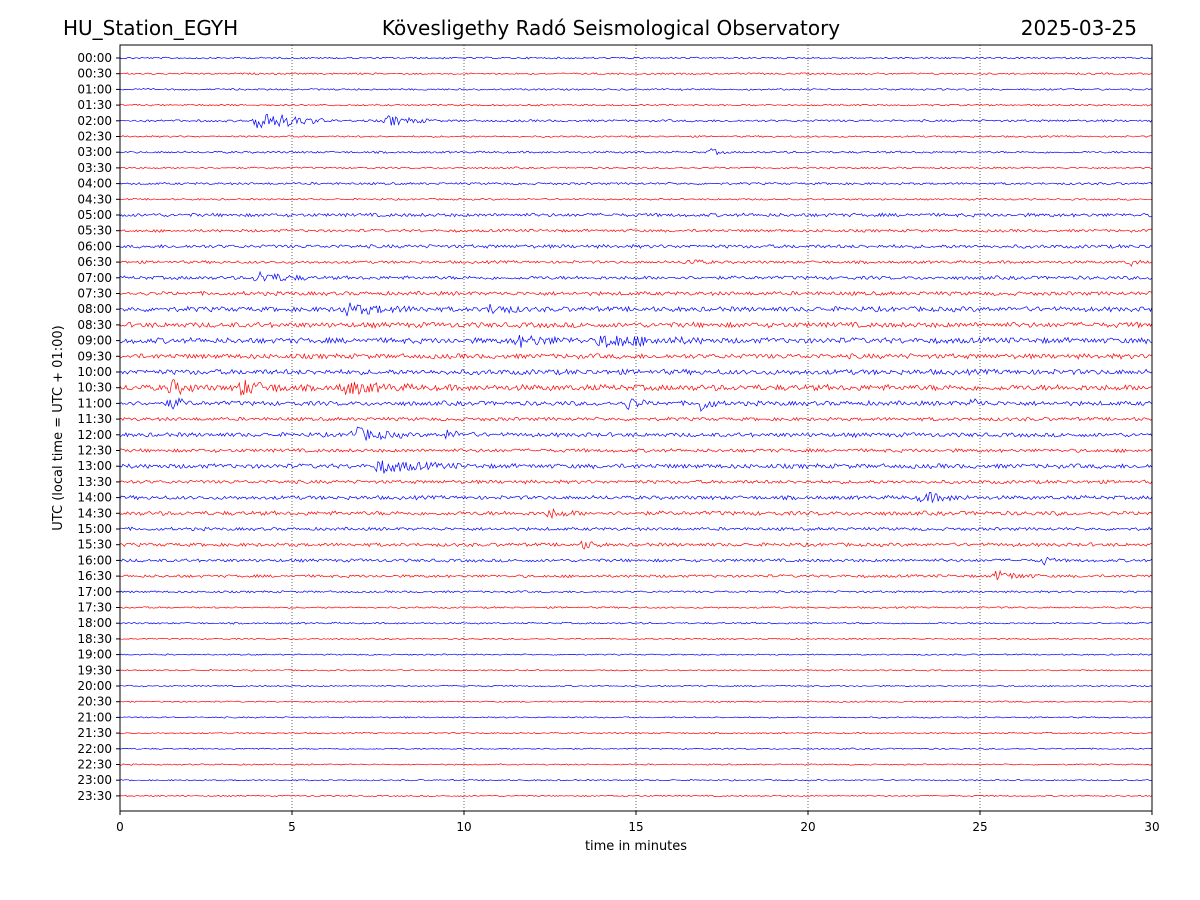 The height and width of the screenshot is (900, 1200). I want to click on y-tick-label: 08:00, so click(94, 309).